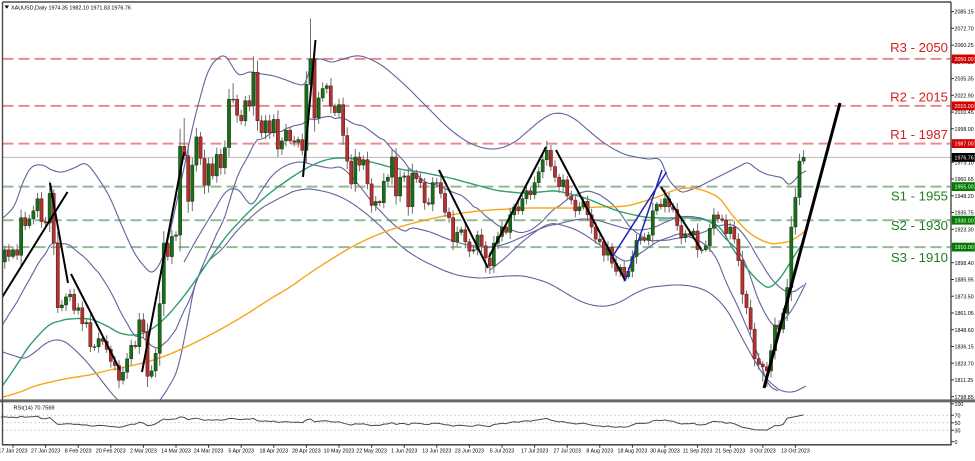 Image resolution: width=975 pixels, height=461 pixels. What do you see at coordinates (964, 314) in the screenshot?
I see `svg-text: 1861.05` at bounding box center [964, 314].